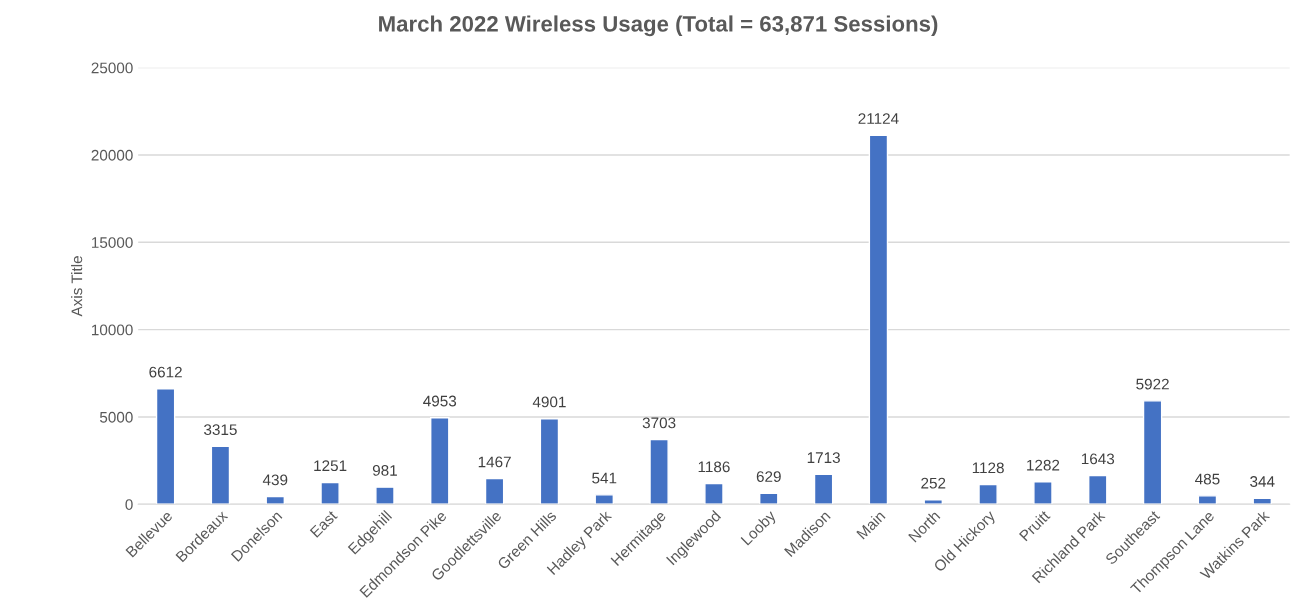 The height and width of the screenshot is (615, 1316). I want to click on data-label: 4901, so click(549, 402).